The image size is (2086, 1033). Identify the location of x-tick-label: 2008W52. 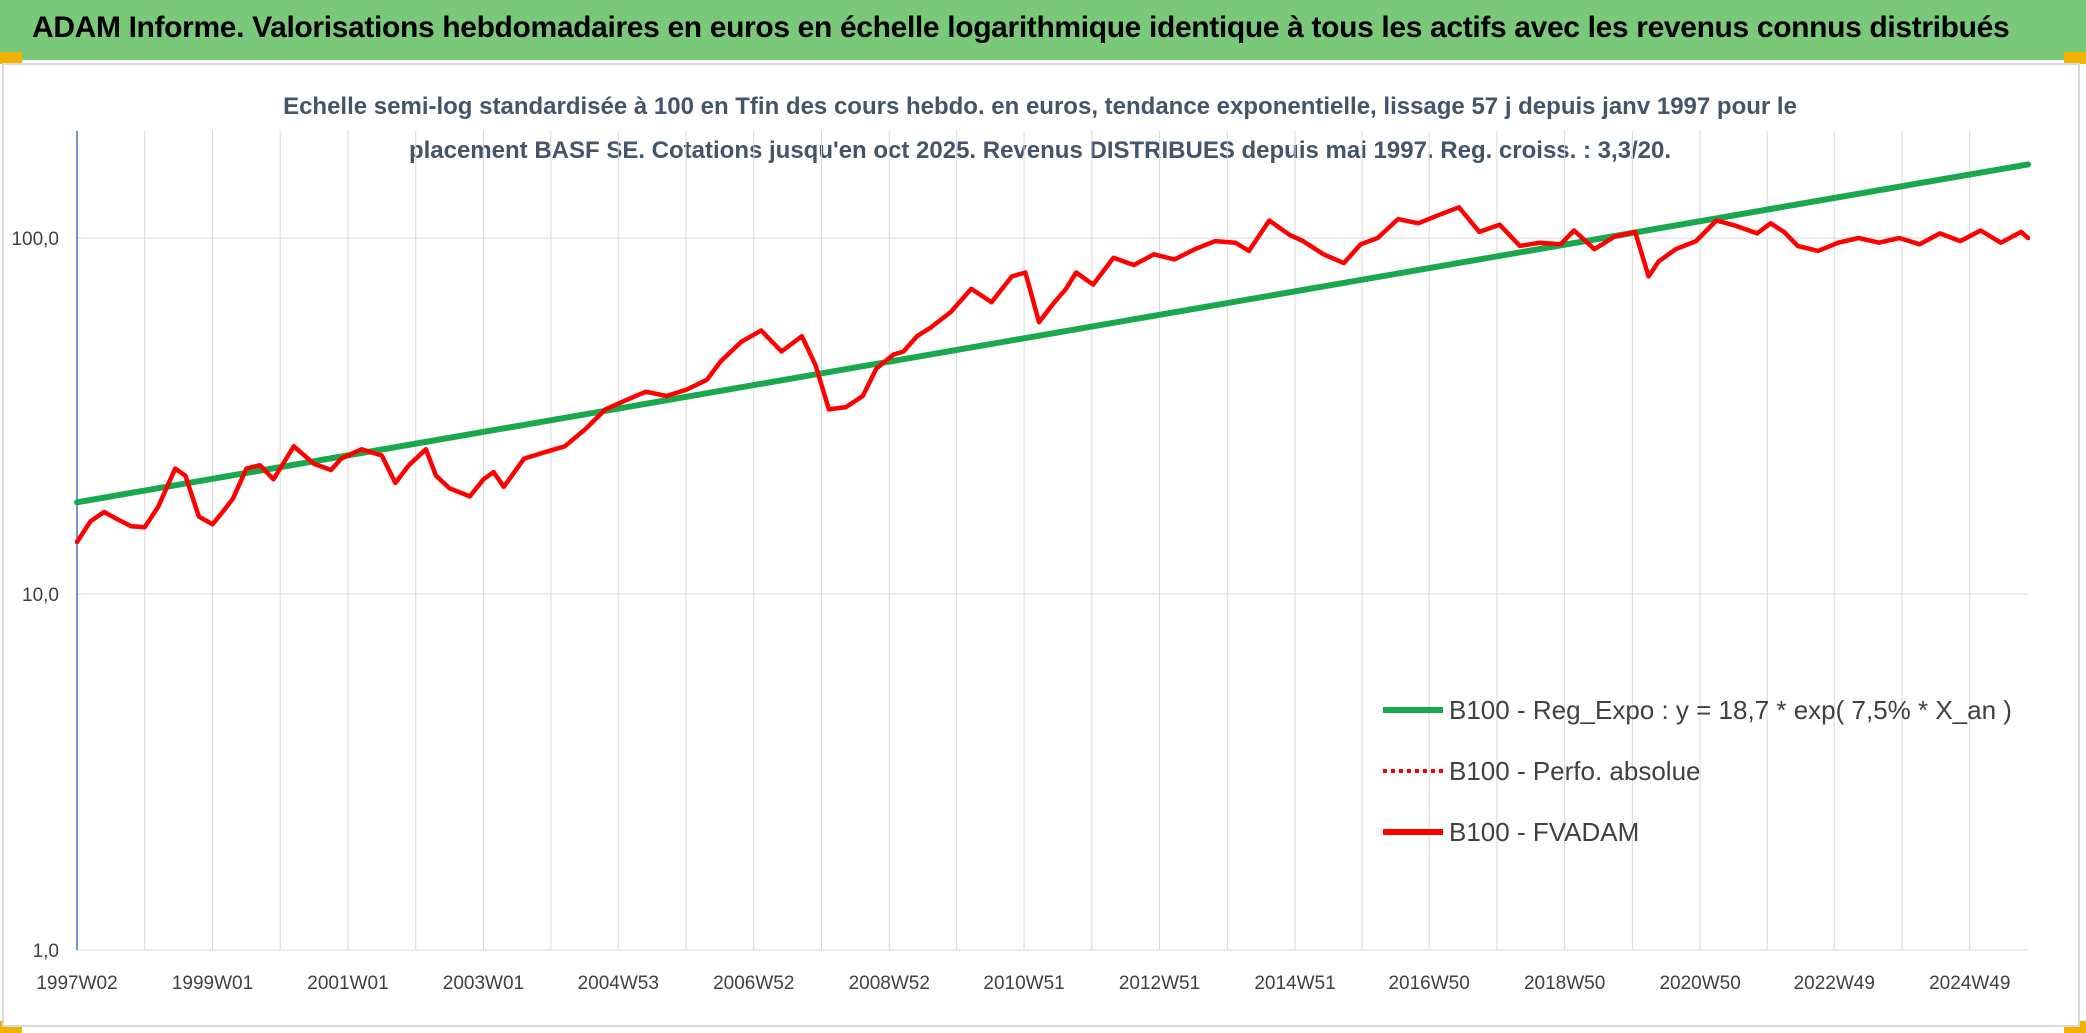
(889, 983).